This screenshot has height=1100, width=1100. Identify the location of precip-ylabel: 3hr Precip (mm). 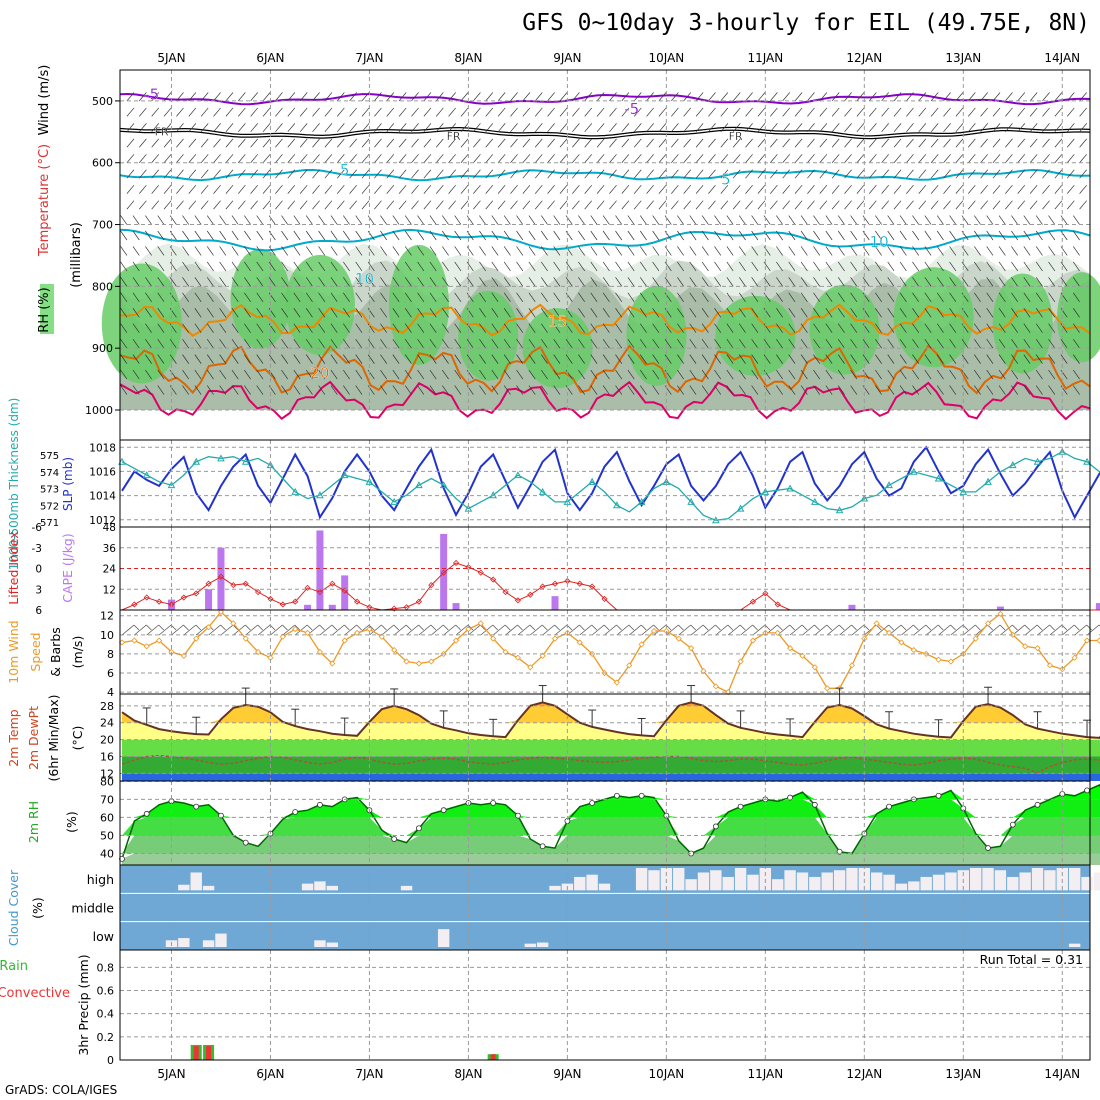
(83, 1004).